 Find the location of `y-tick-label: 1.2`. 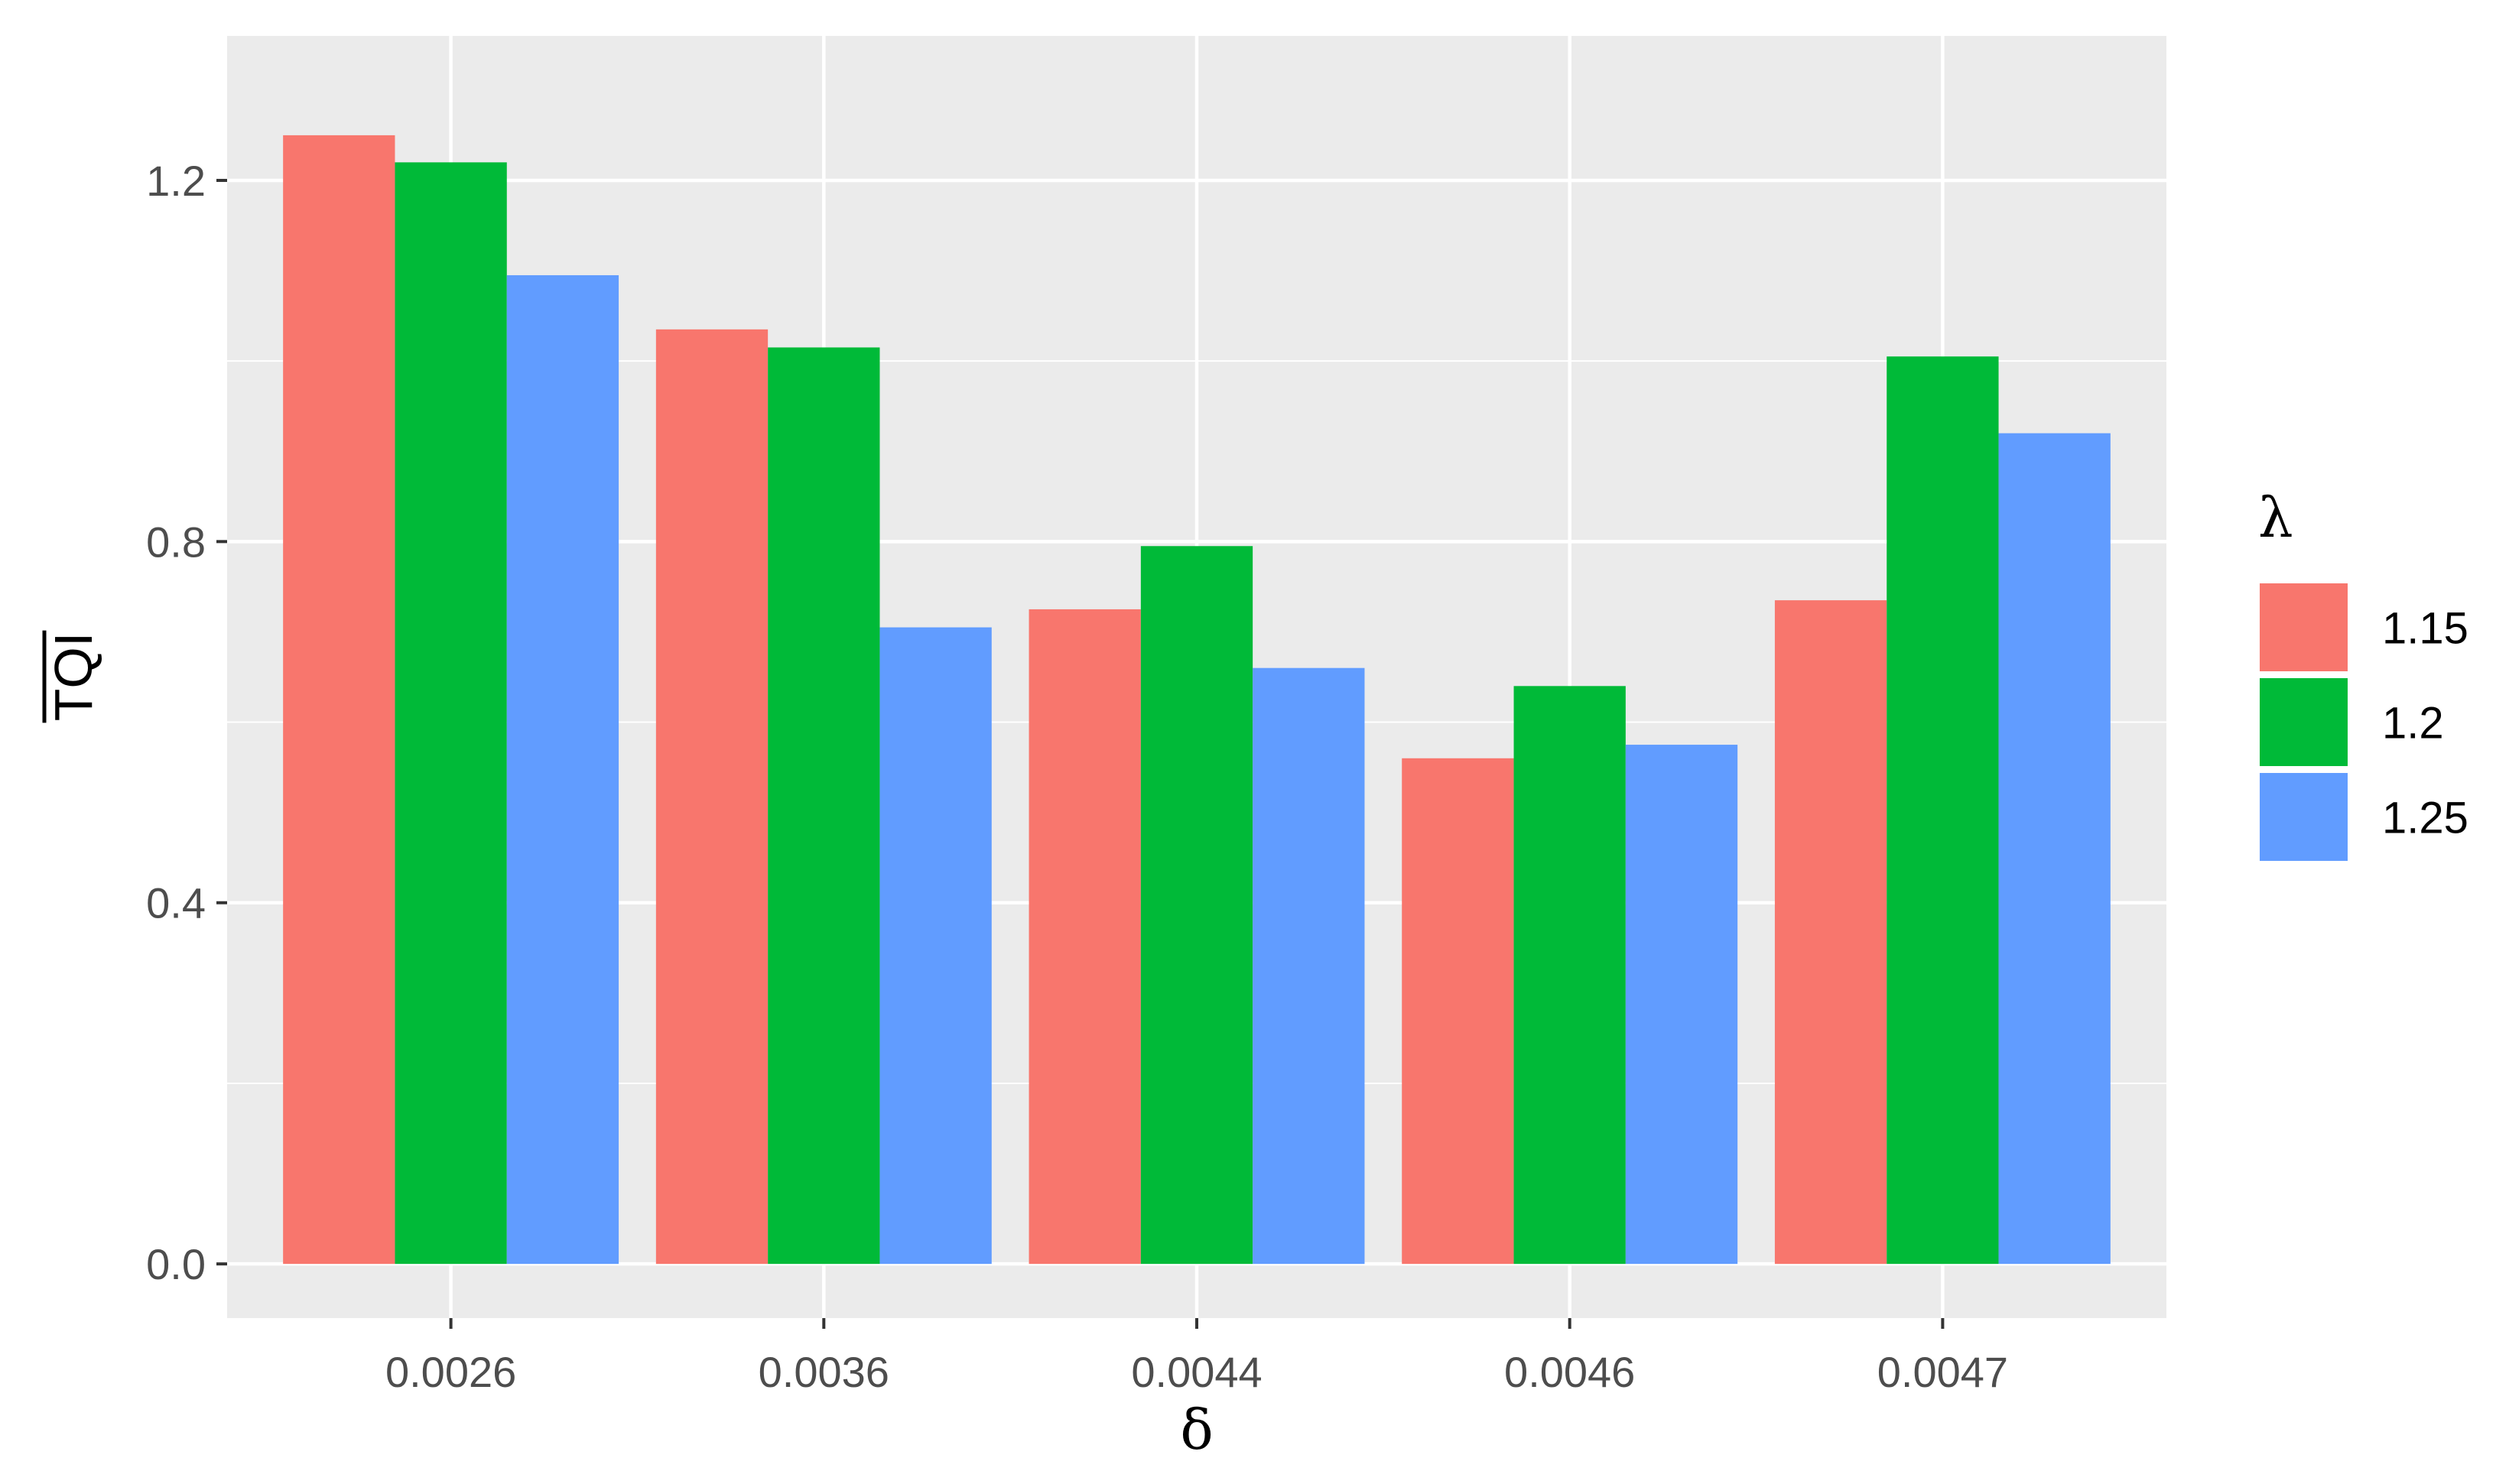

y-tick-label: 1.2 is located at coordinates (176, 181).